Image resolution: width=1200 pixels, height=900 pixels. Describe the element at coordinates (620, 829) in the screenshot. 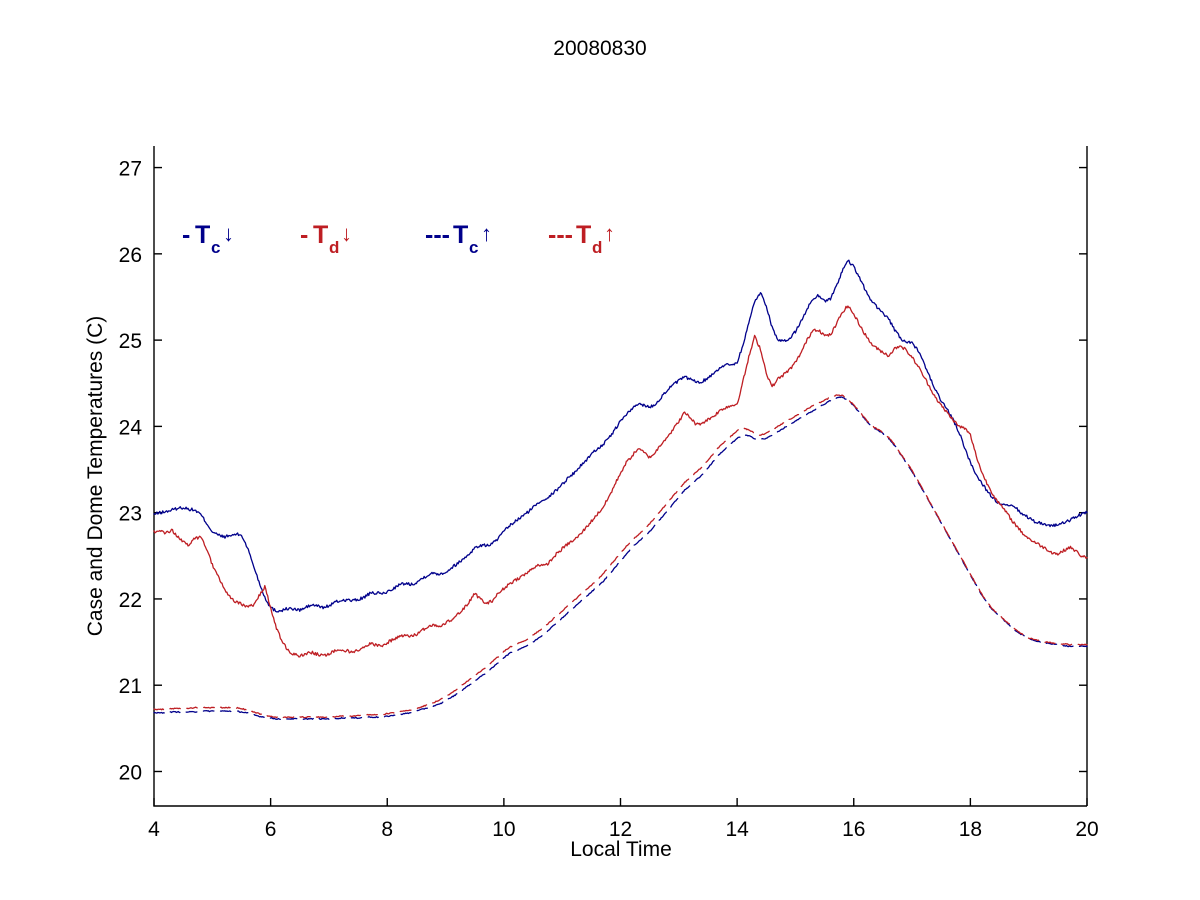

I see `x-tick-label: 12` at that location.